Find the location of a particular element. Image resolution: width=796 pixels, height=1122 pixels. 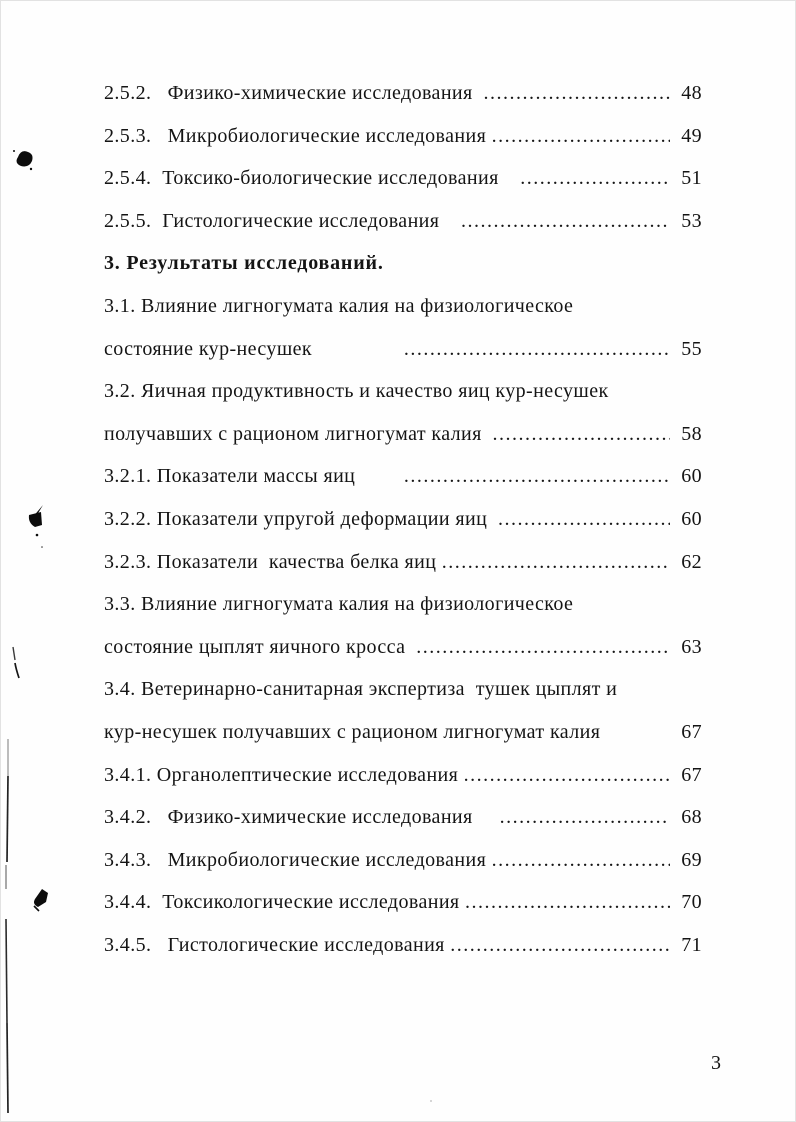

ink-blot-top is located at coordinates (23, 160).